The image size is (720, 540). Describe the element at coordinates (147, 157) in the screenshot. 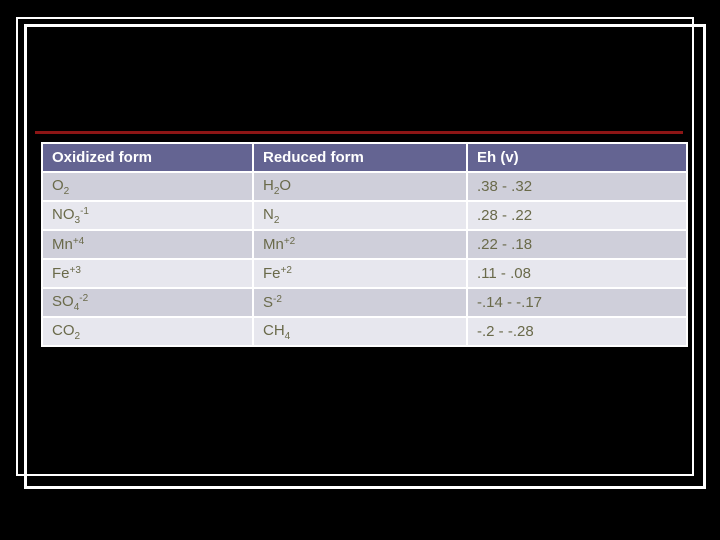

I see `column-header-0: Oxidized form` at that location.